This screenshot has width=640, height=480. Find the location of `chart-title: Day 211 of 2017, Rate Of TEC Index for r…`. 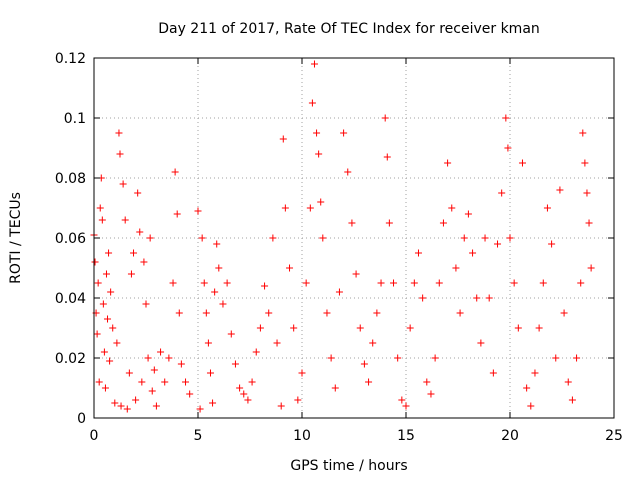

chart-title: Day 211 of 2017, Rate Of TEC Index for r… is located at coordinates (349, 29).